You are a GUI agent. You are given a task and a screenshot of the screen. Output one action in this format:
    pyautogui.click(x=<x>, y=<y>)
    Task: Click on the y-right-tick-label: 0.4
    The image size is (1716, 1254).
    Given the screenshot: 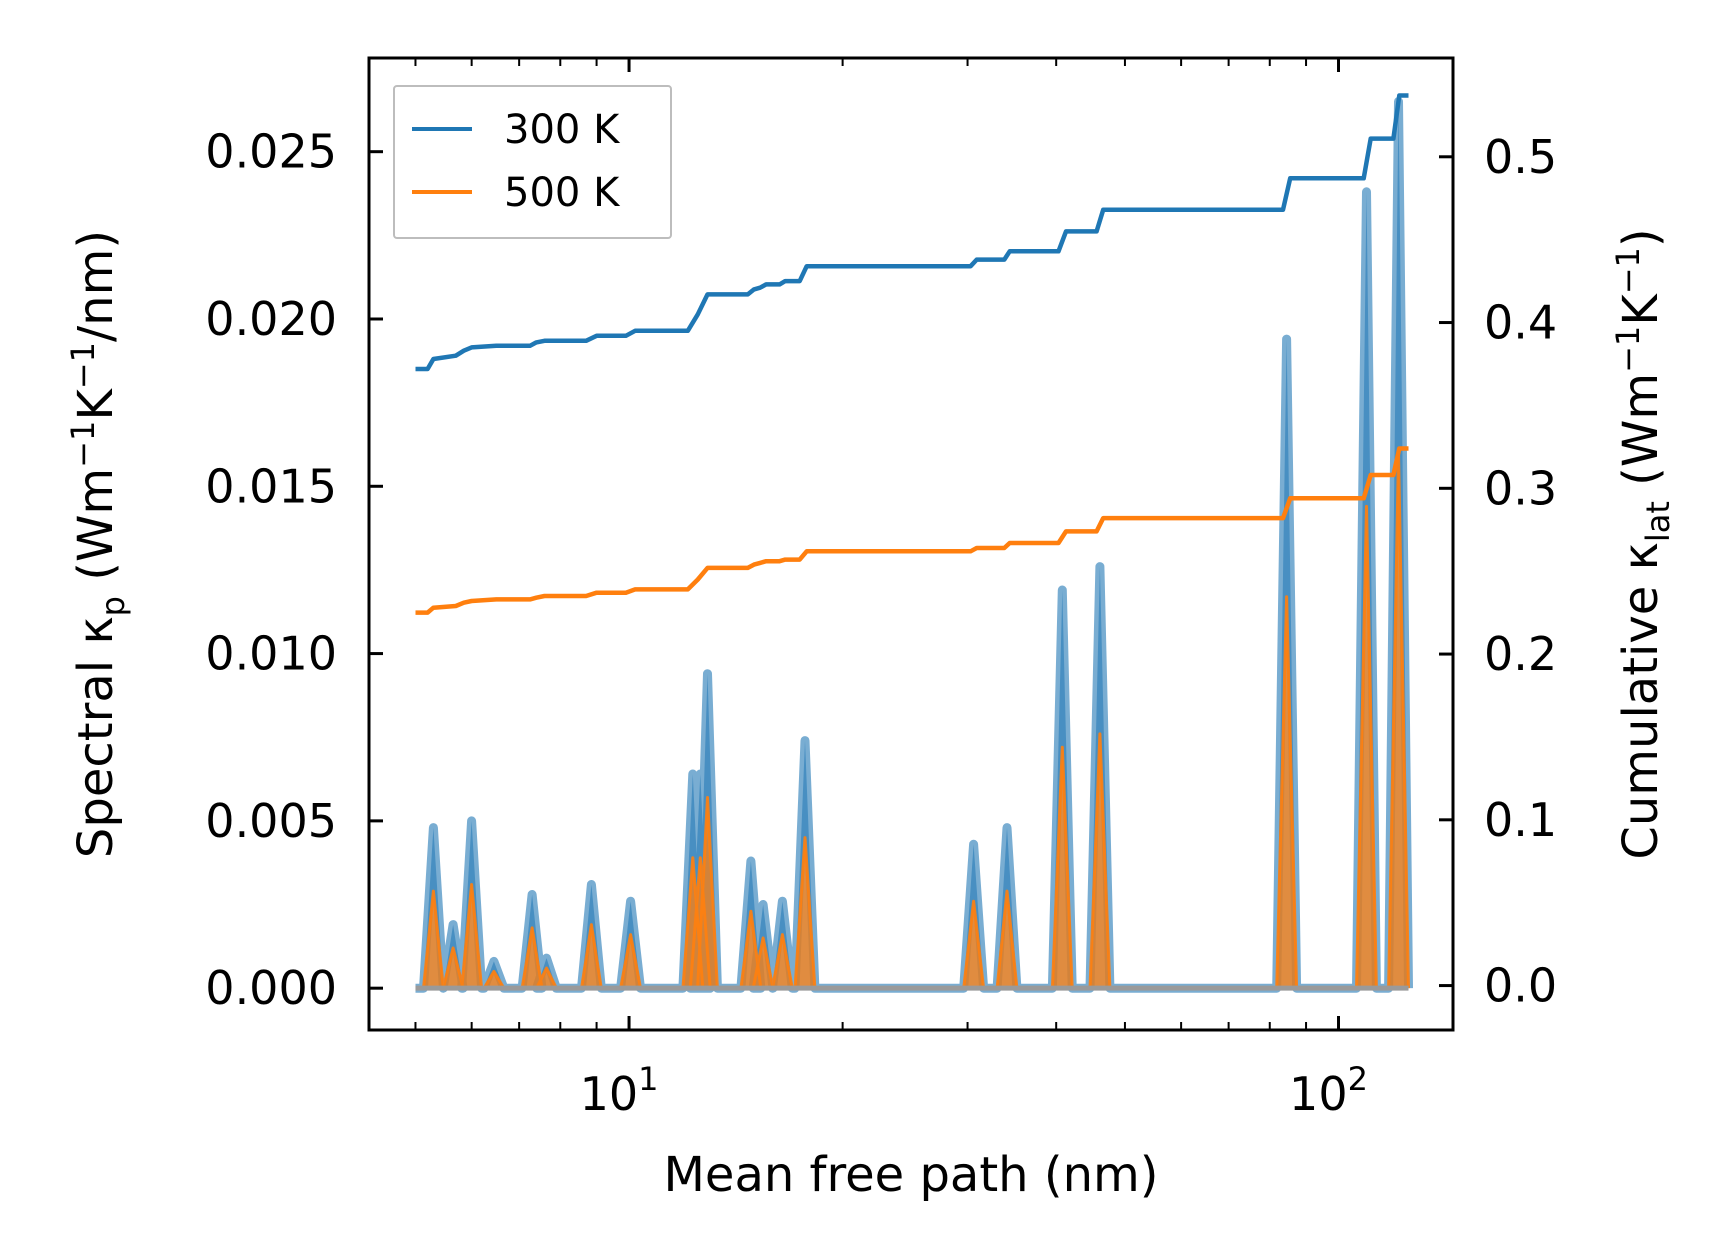 What is the action you would take?
    pyautogui.click(x=1520, y=323)
    